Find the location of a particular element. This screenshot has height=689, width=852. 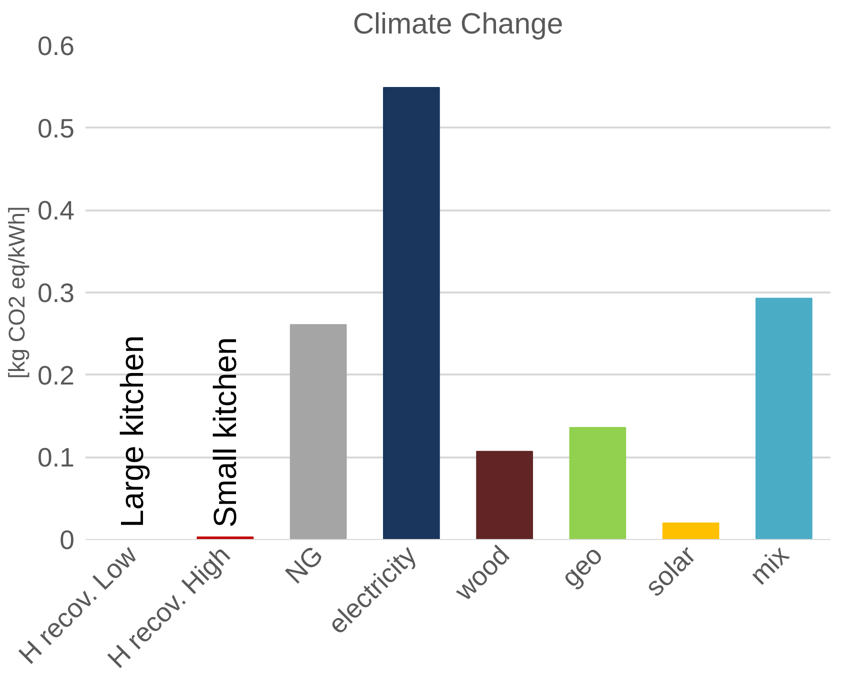

x-tick-label: NG is located at coordinates (304, 565).